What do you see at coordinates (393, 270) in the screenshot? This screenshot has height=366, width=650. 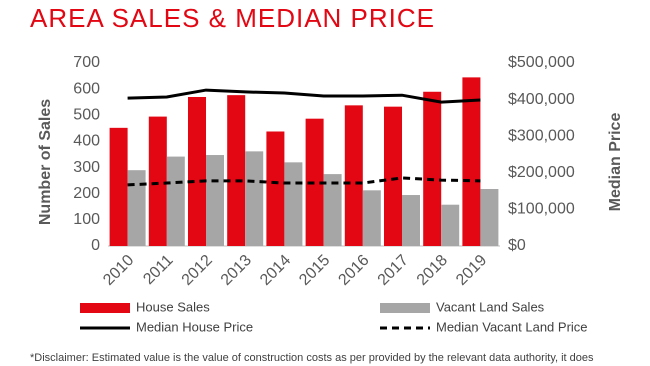 I see `x-tick-label: 2017` at bounding box center [393, 270].